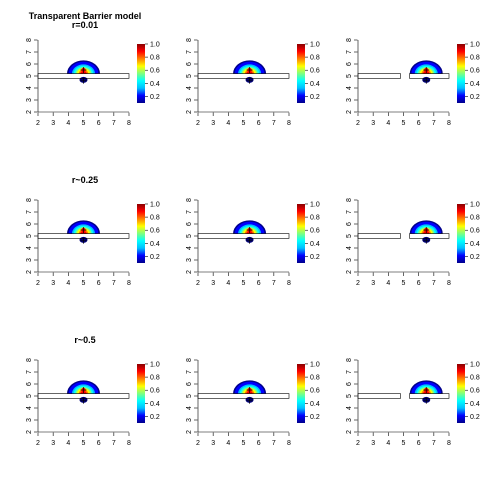 Image resolution: width=480 pixels, height=480 pixels. What do you see at coordinates (93, 242) in the screenshot?
I see `panel-4: 2 3 4 5 6 7 823456780.20.40.60.81.0` at bounding box center [93, 242].